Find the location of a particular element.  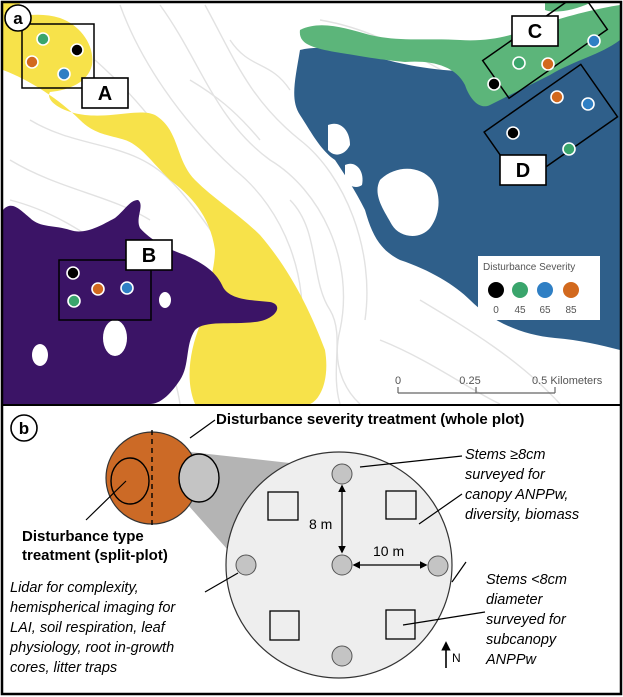

scale-tick-05: 0.5 Kilometers is located at coordinates (567, 381).